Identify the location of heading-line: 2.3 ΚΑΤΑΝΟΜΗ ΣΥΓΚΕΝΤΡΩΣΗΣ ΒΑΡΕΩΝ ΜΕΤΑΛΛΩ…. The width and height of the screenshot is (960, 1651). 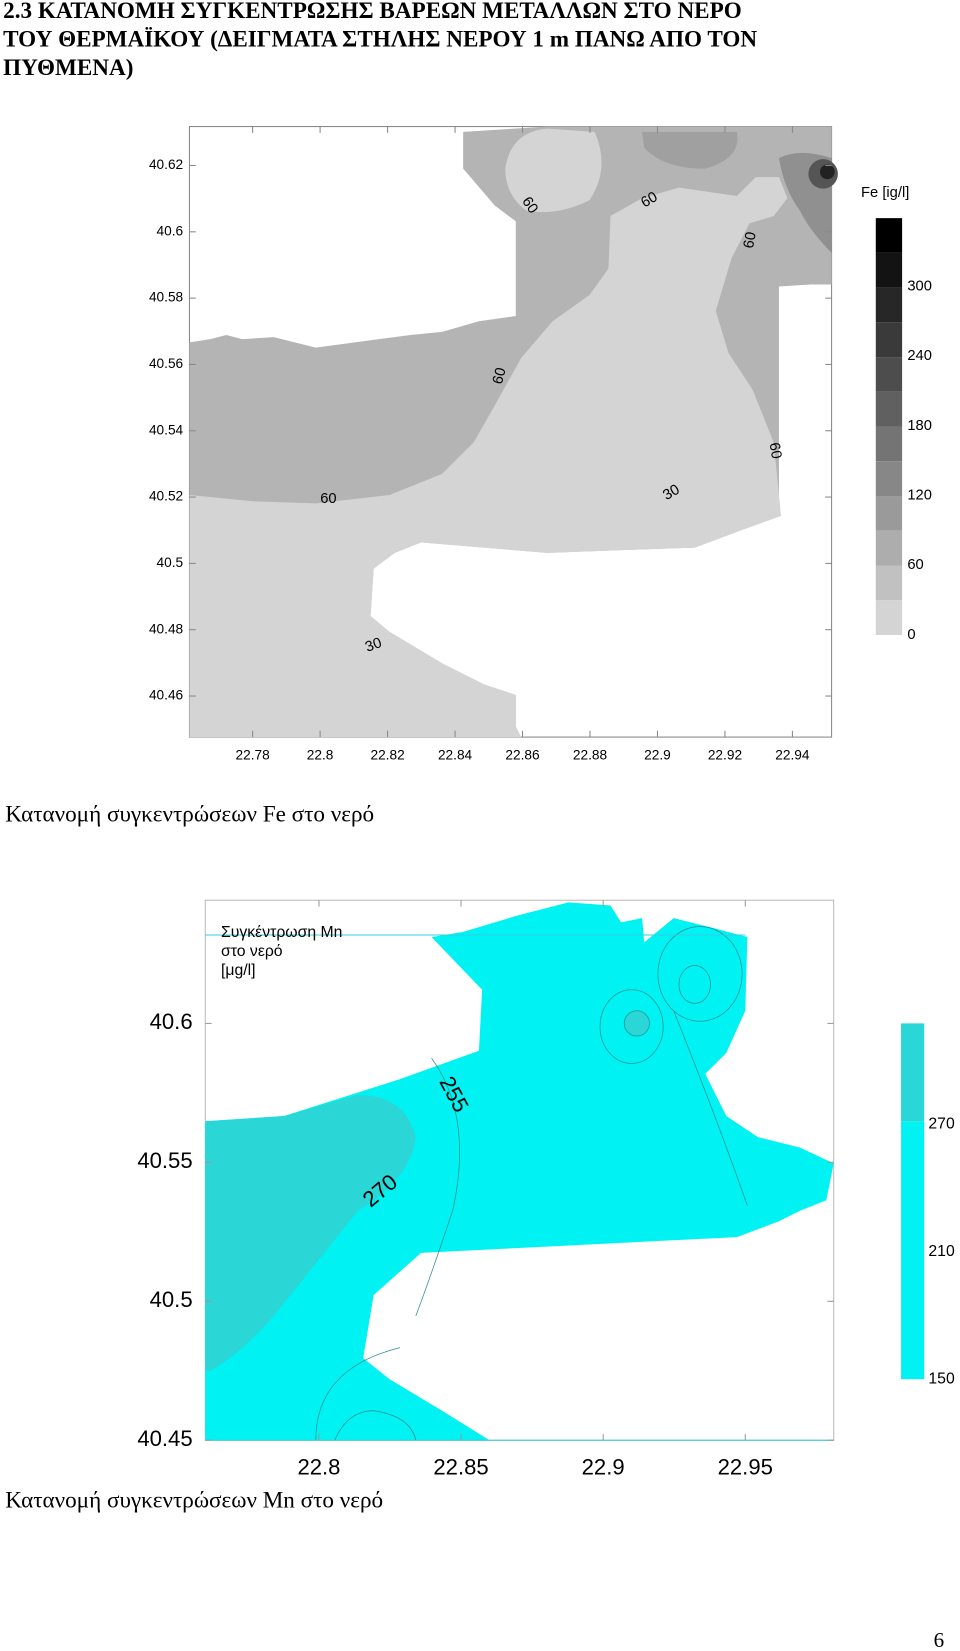
(372, 12).